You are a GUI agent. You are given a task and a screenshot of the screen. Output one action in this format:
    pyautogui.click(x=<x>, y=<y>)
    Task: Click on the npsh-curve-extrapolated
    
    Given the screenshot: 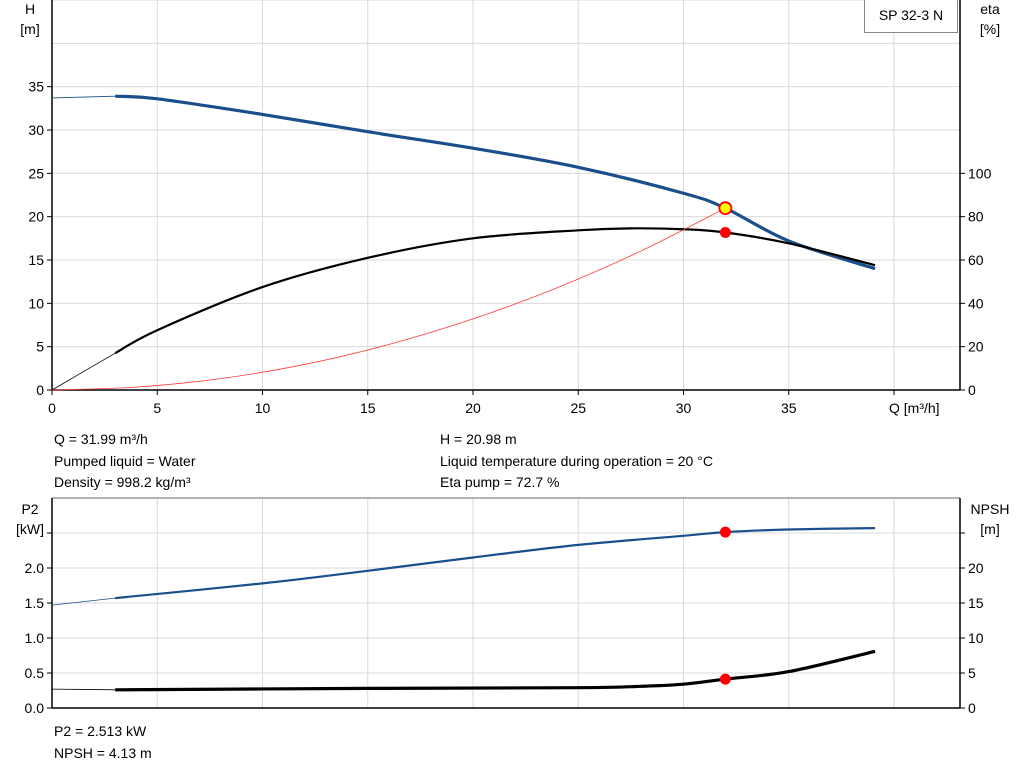 What is the action you would take?
    pyautogui.click(x=83, y=689)
    